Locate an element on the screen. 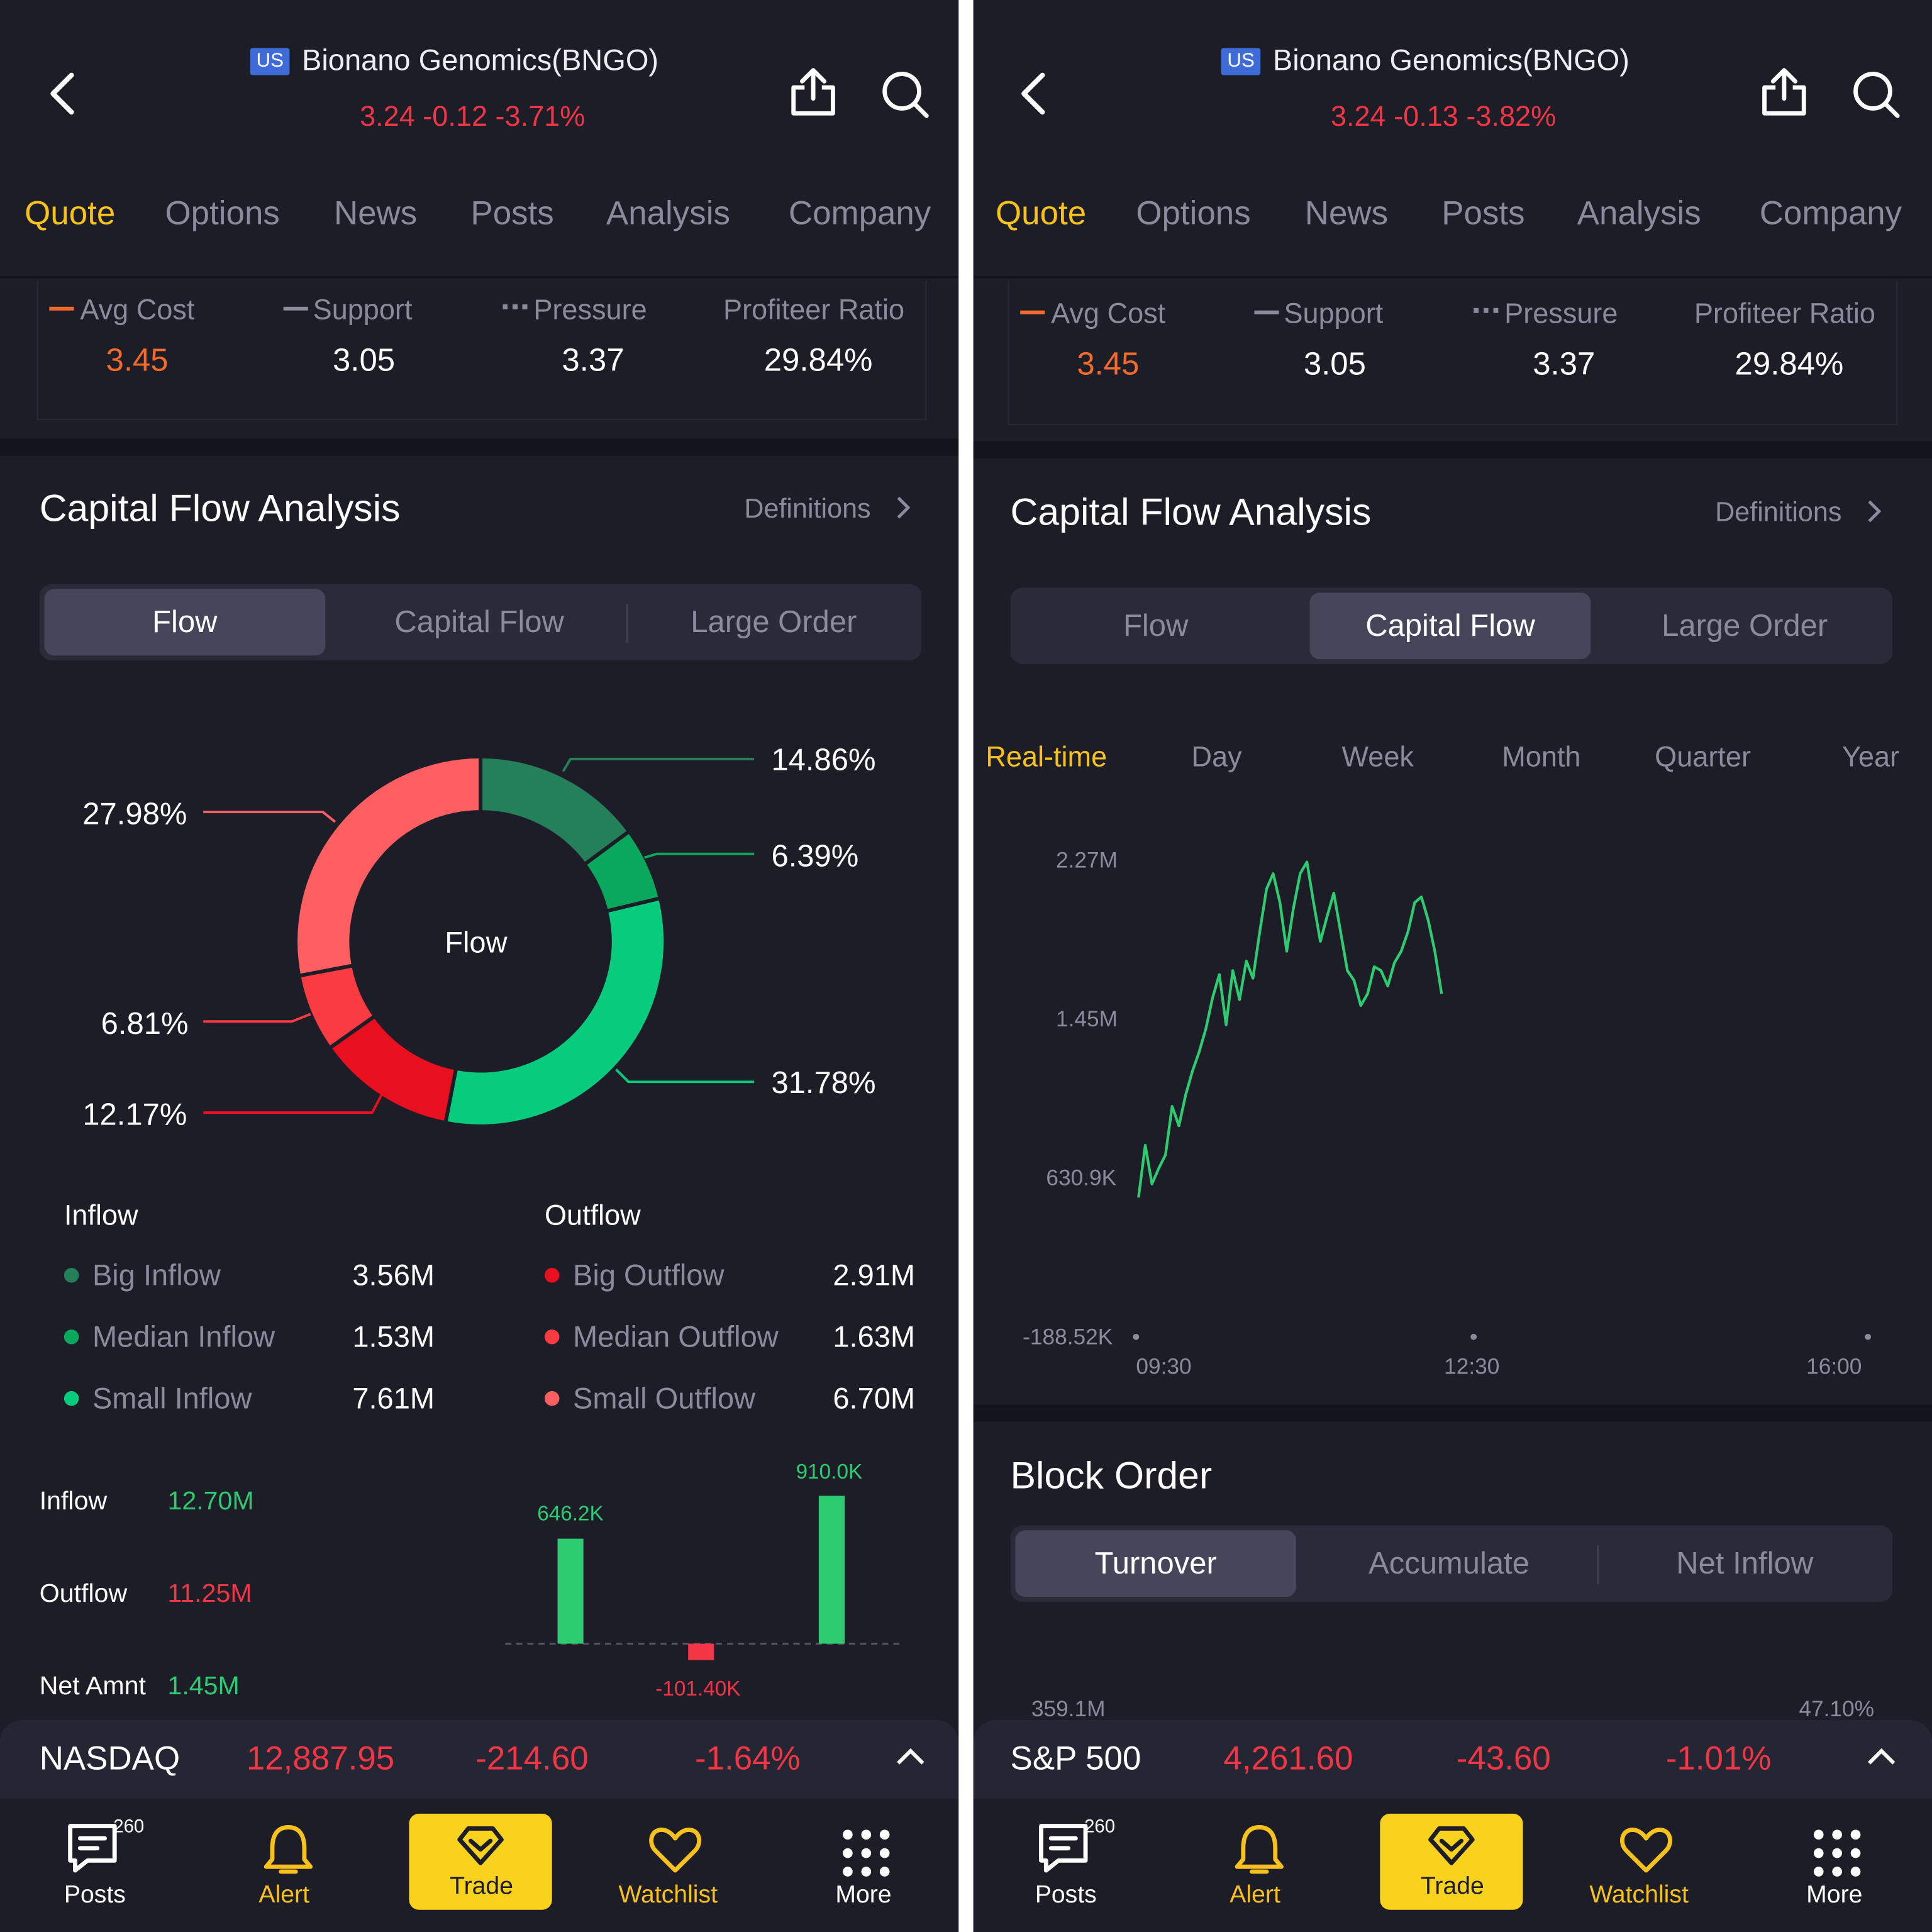  support-marker is located at coordinates (295, 308).